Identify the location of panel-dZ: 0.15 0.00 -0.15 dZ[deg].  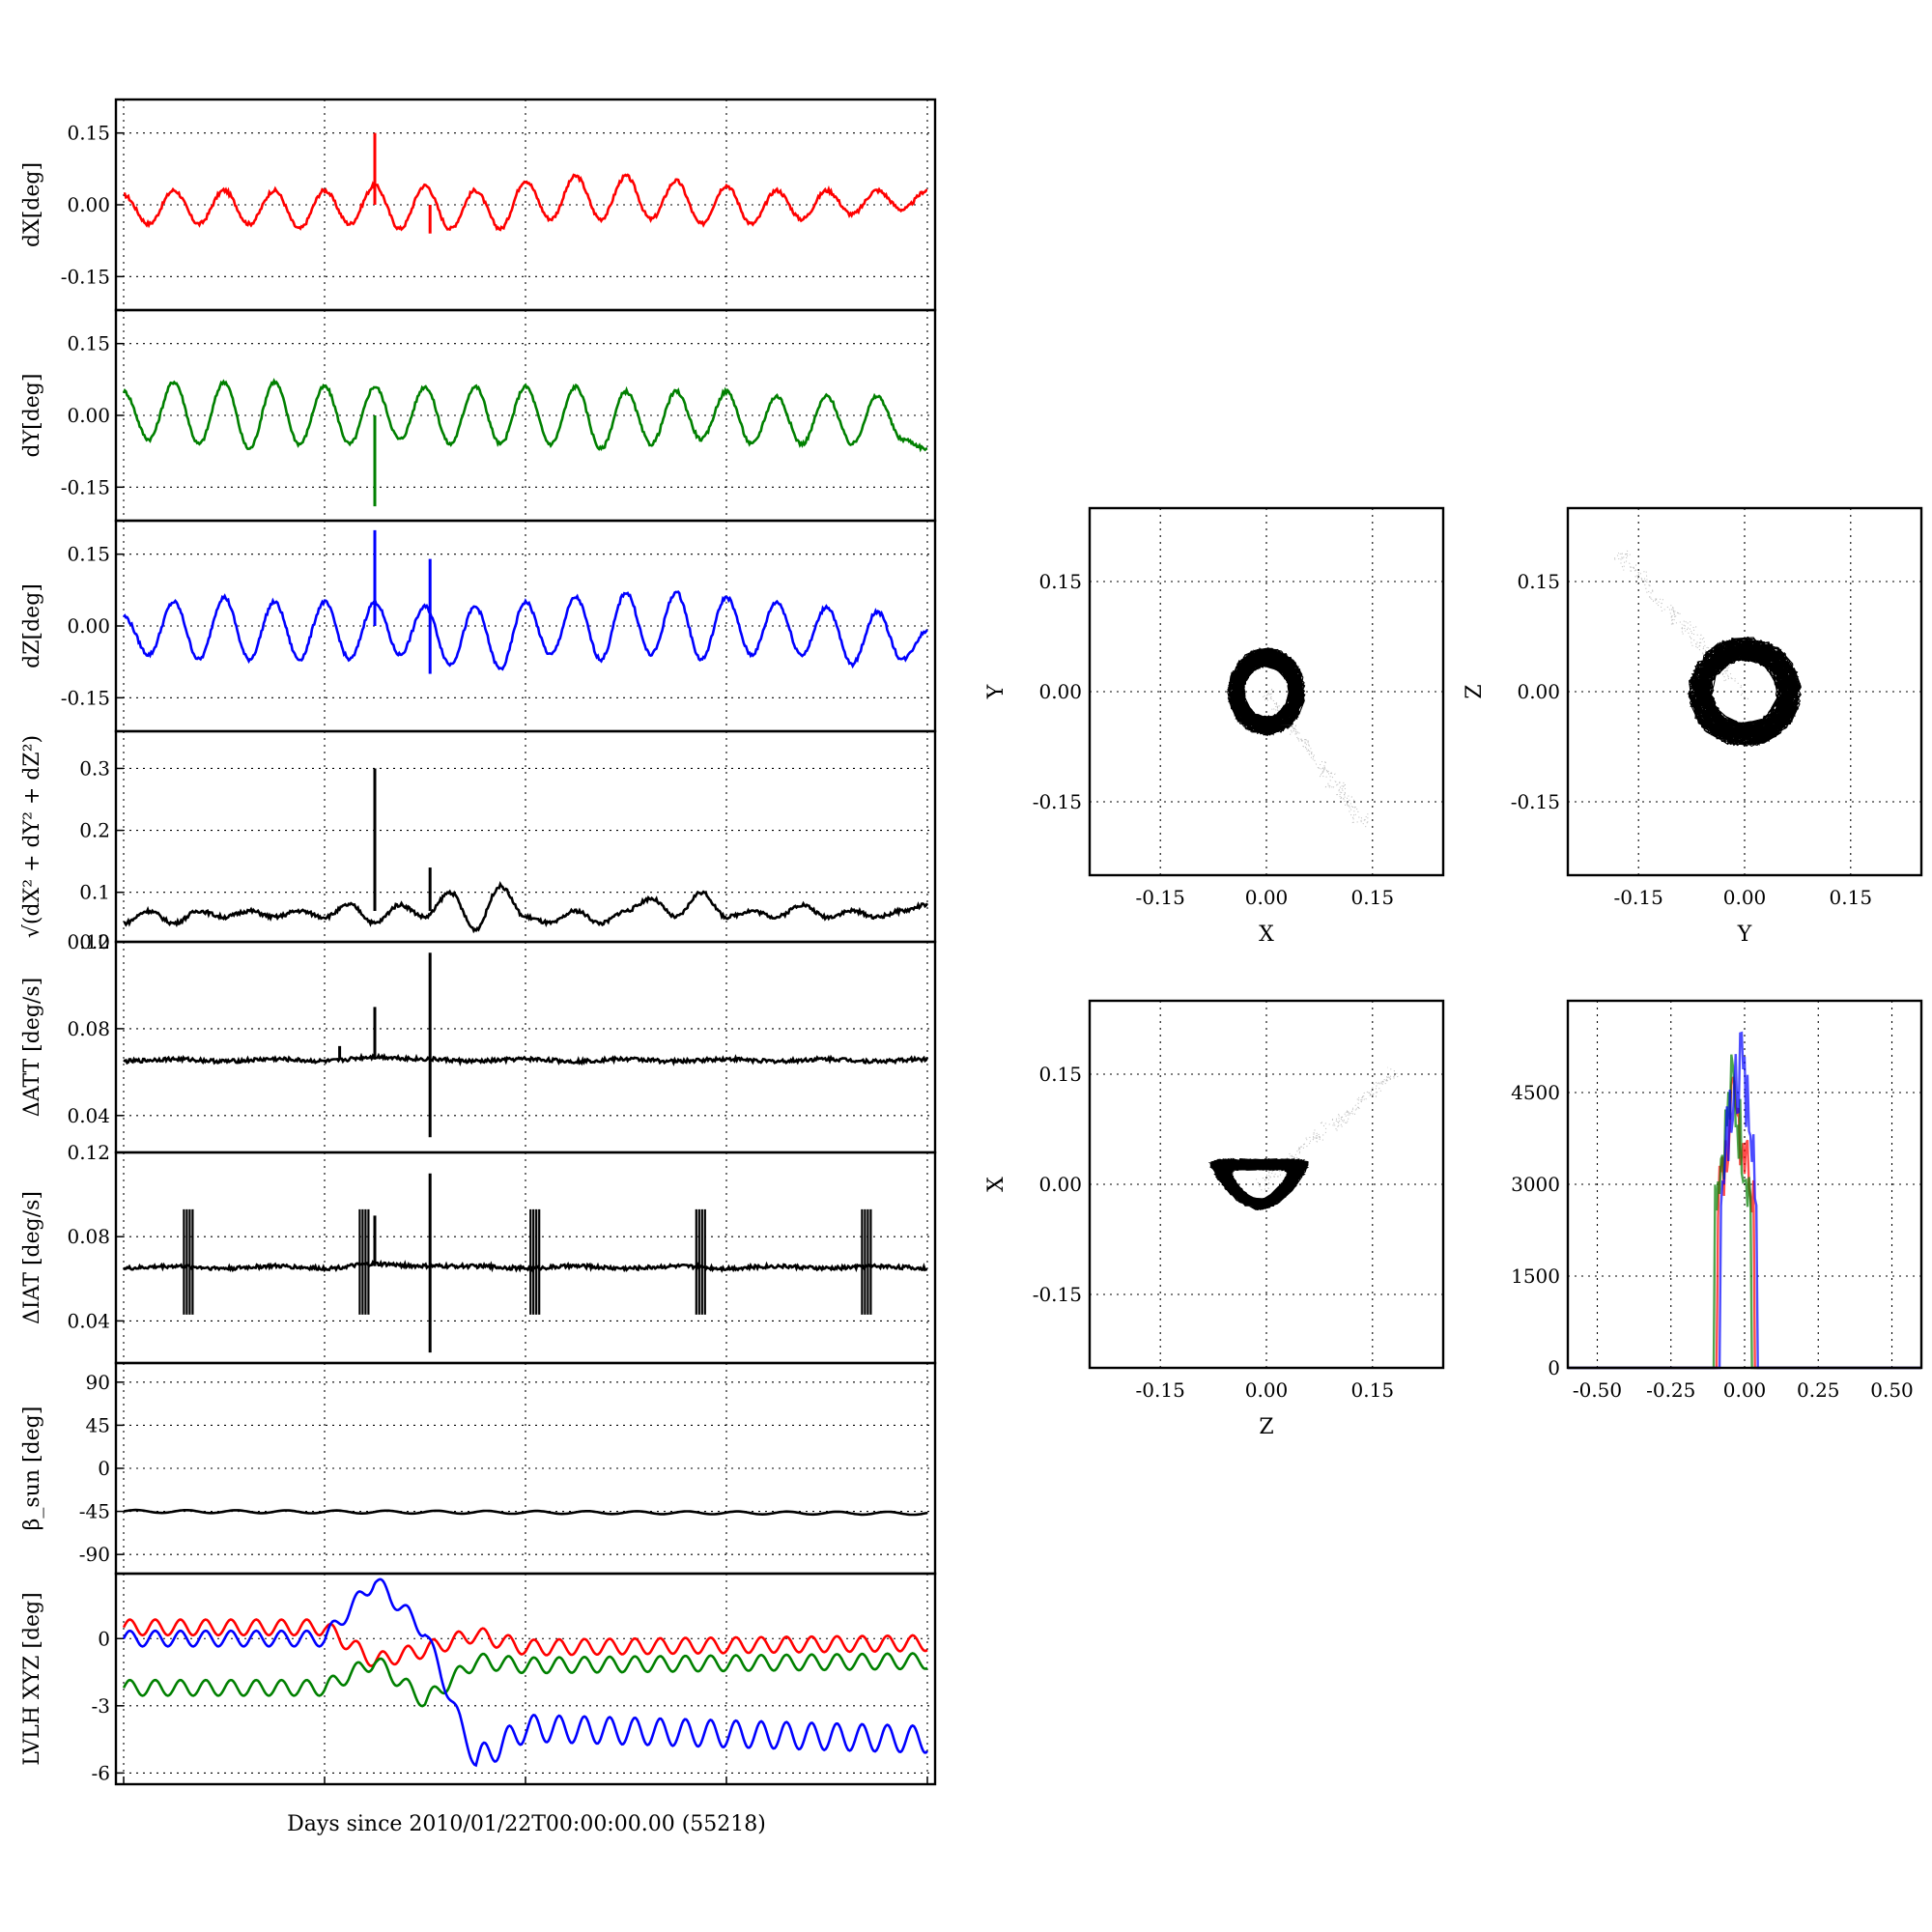
(478, 626).